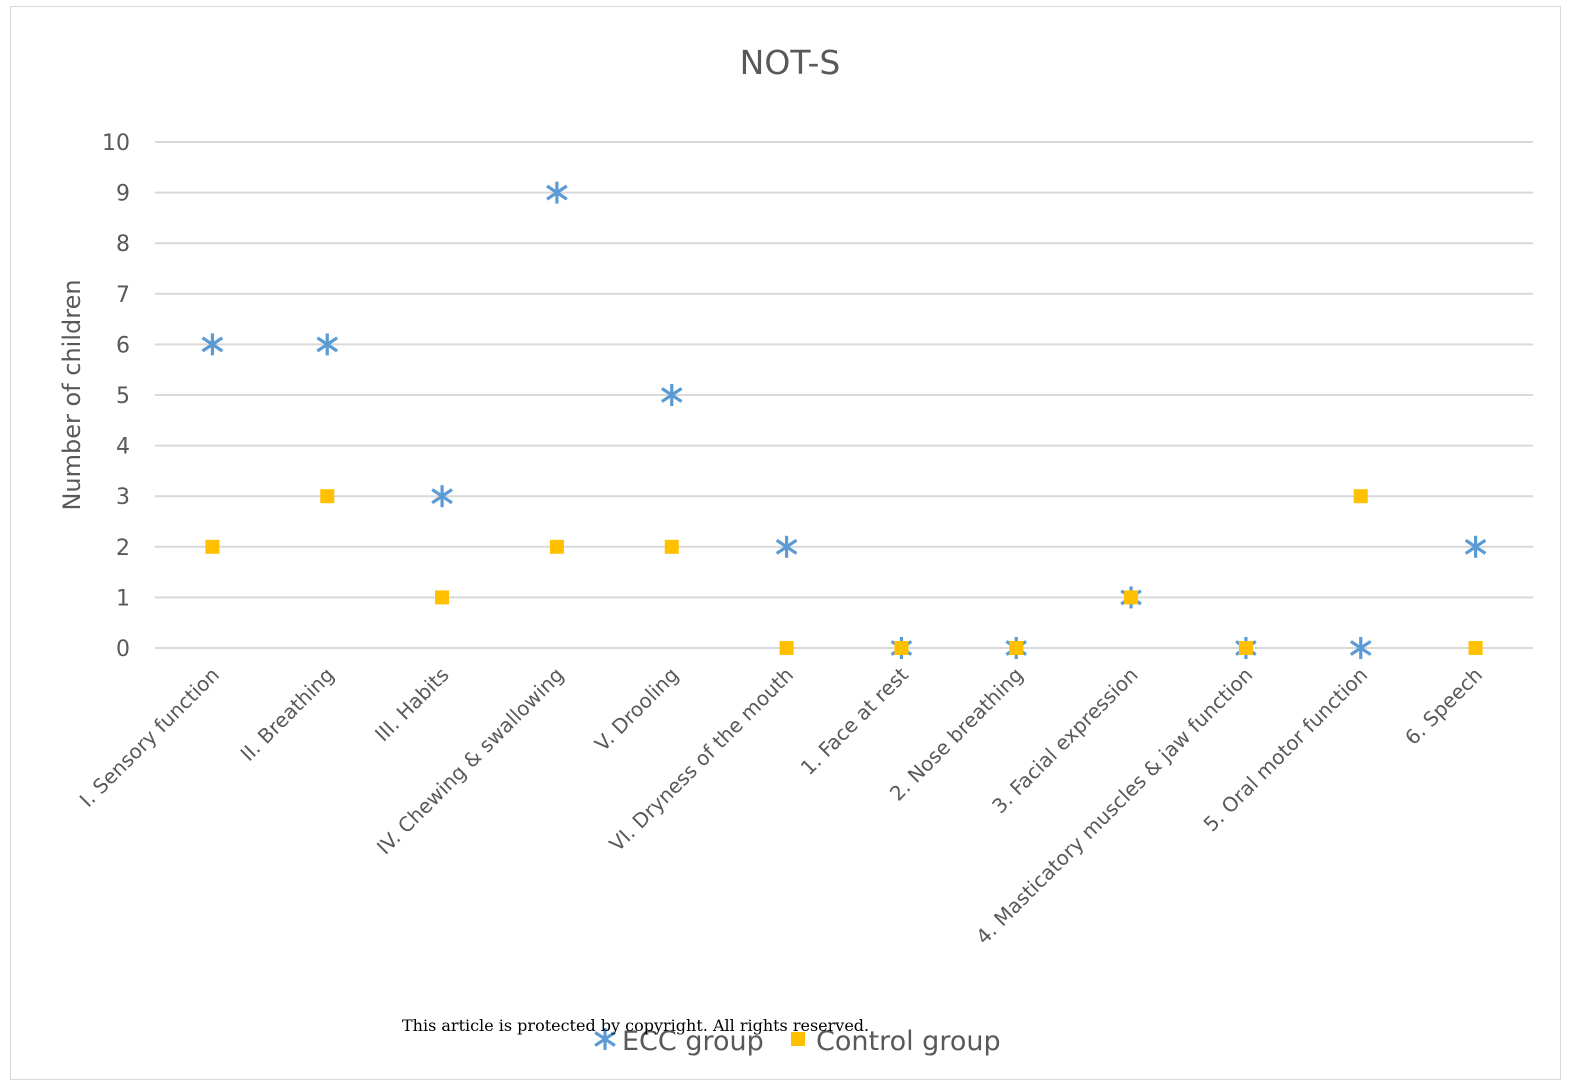  Describe the element at coordinates (908, 1041) in the screenshot. I see `legend-control-label: Control group` at that location.